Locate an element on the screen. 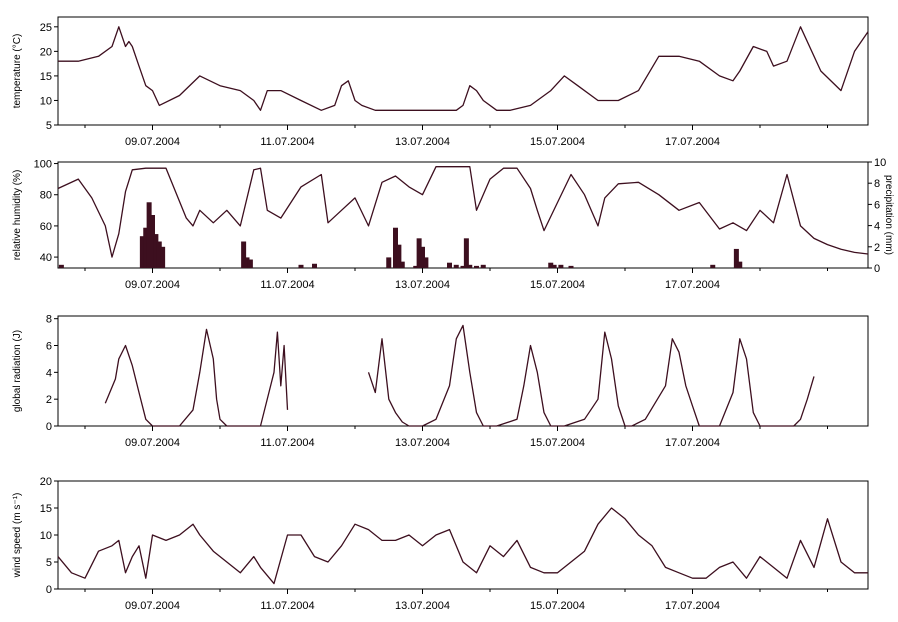  y-tick-label: 40 is located at coordinates (46, 258).